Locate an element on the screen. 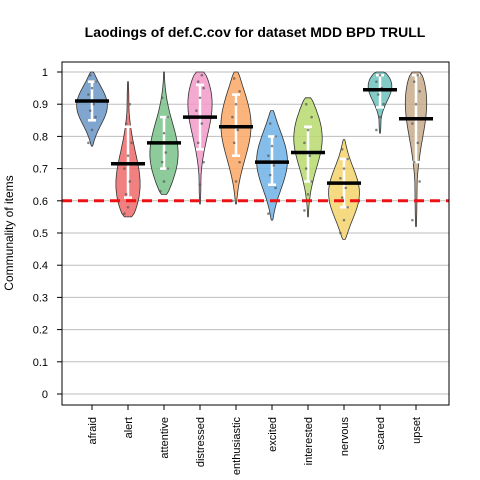  violin-nervous is located at coordinates (344, 189).